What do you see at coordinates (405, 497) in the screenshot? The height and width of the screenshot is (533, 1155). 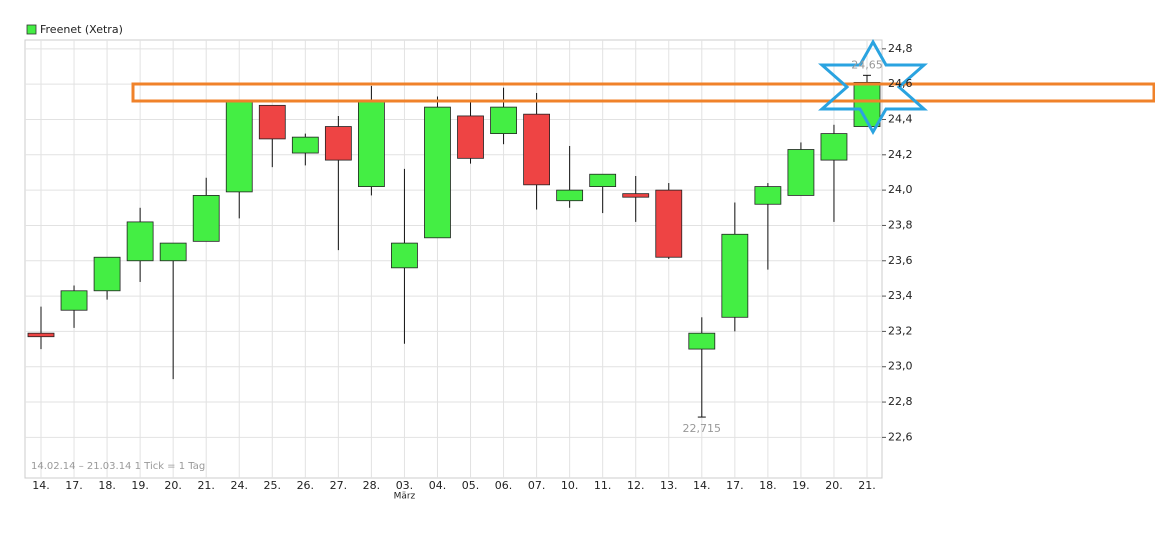 I see `month-label: März` at bounding box center [405, 497].